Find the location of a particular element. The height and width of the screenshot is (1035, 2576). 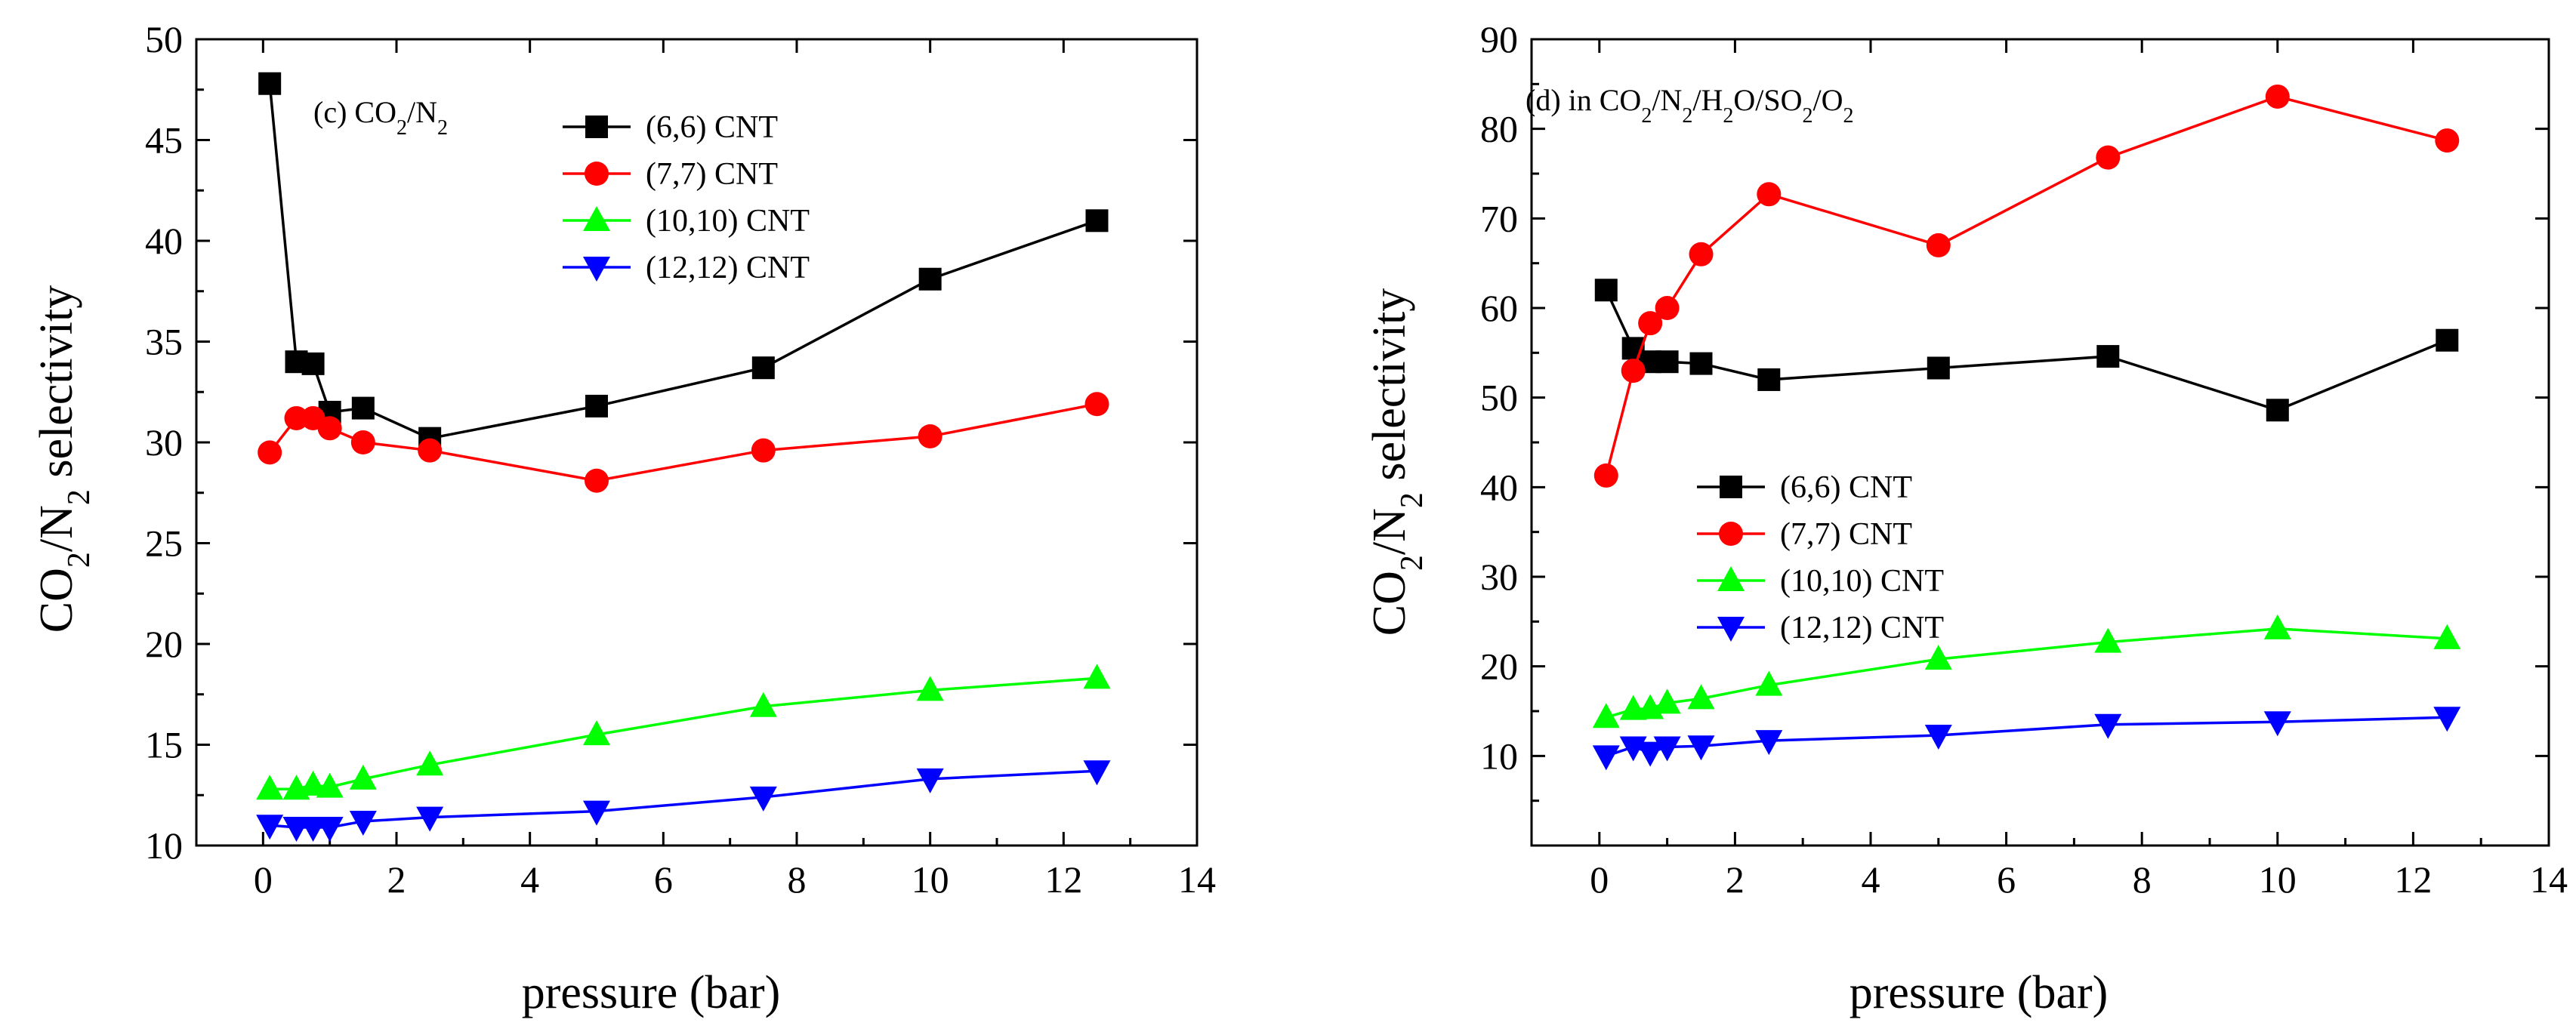

legend-label: (12,12) CNT is located at coordinates (1862, 628).